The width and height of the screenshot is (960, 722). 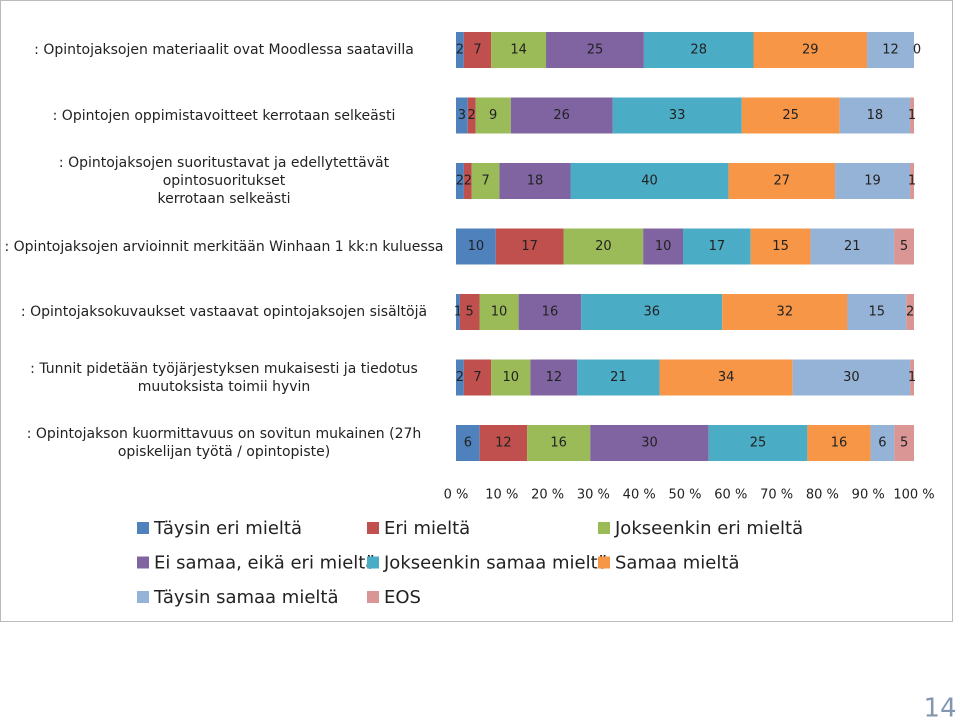 I want to click on data-label: 40, so click(x=649, y=181).